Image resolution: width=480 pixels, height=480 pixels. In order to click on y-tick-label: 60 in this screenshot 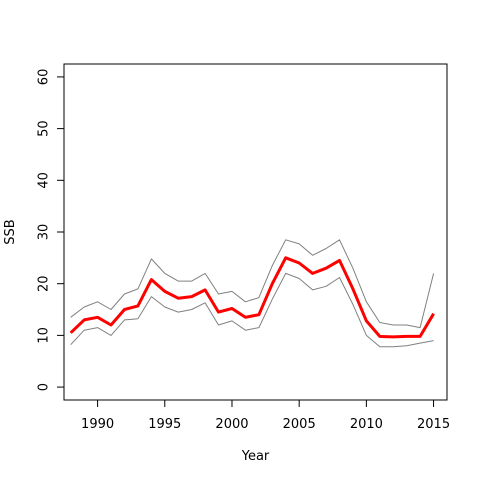, I will do `click(44, 77)`.